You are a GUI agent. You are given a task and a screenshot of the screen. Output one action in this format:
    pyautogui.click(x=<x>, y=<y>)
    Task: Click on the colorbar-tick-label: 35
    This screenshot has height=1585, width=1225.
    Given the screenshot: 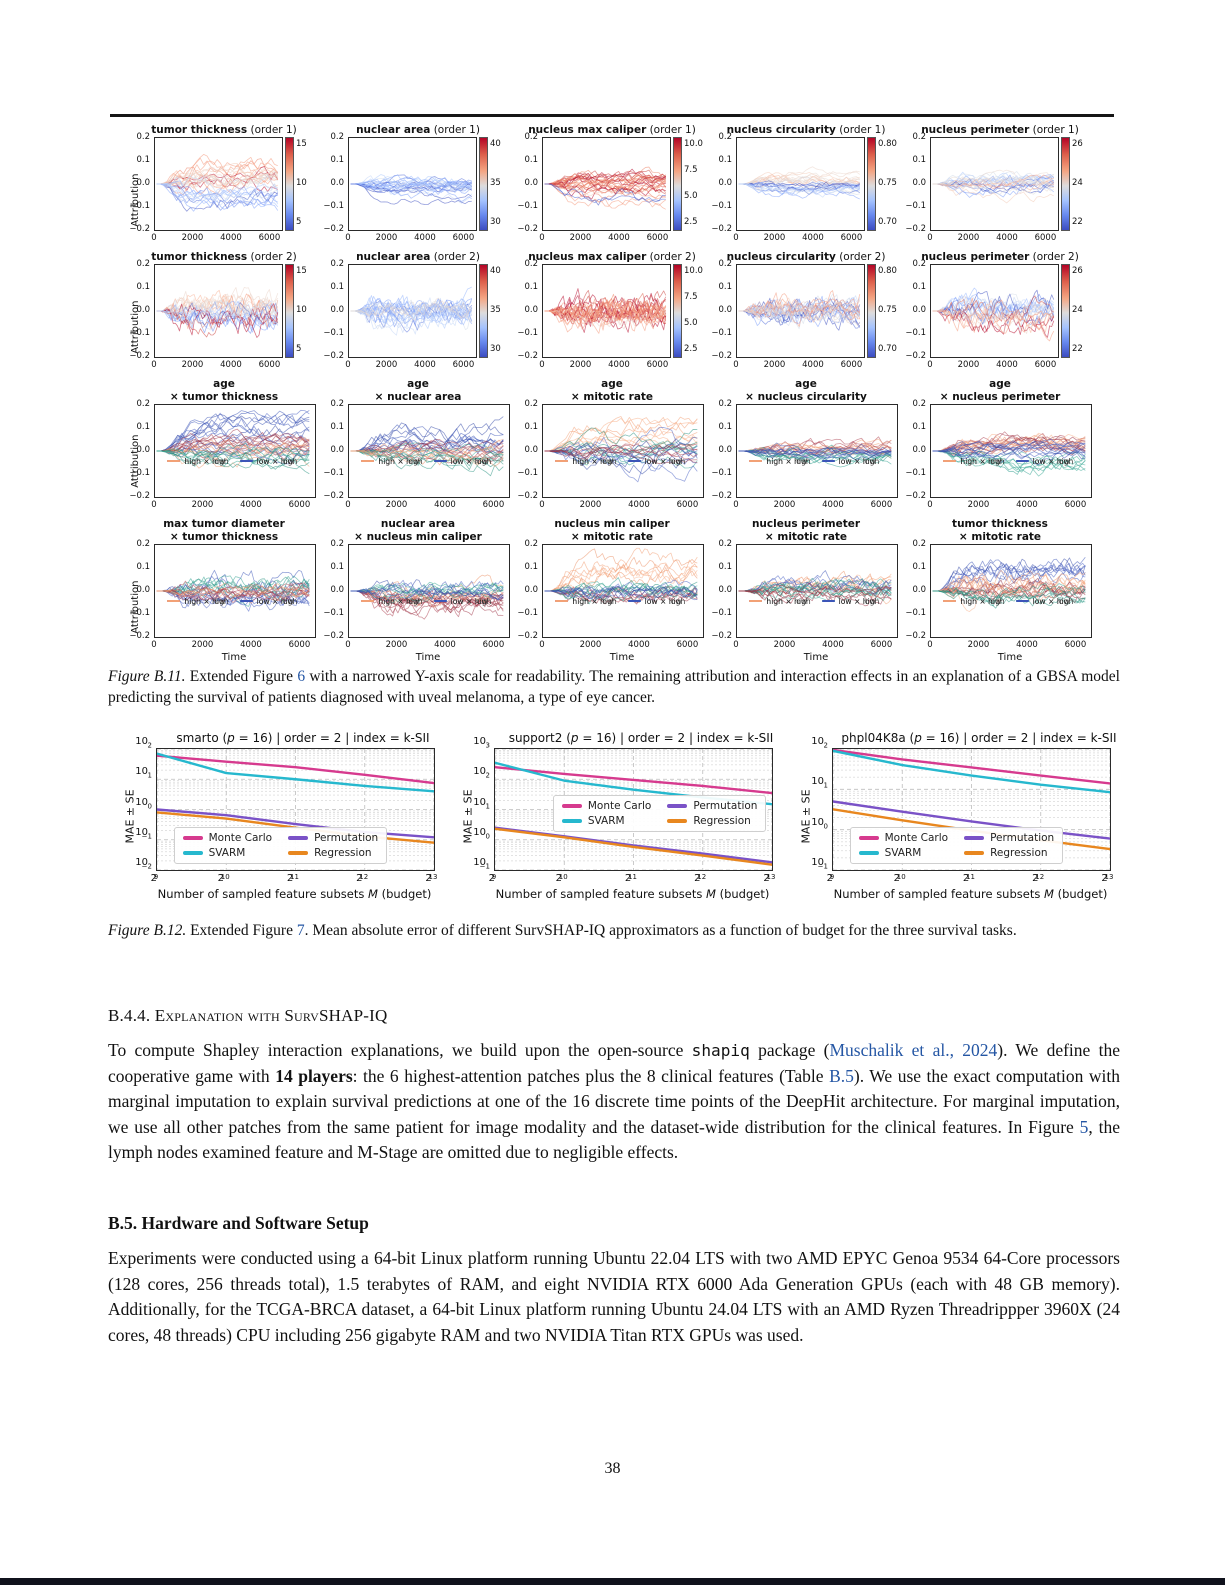 What is the action you would take?
    pyautogui.click(x=495, y=183)
    